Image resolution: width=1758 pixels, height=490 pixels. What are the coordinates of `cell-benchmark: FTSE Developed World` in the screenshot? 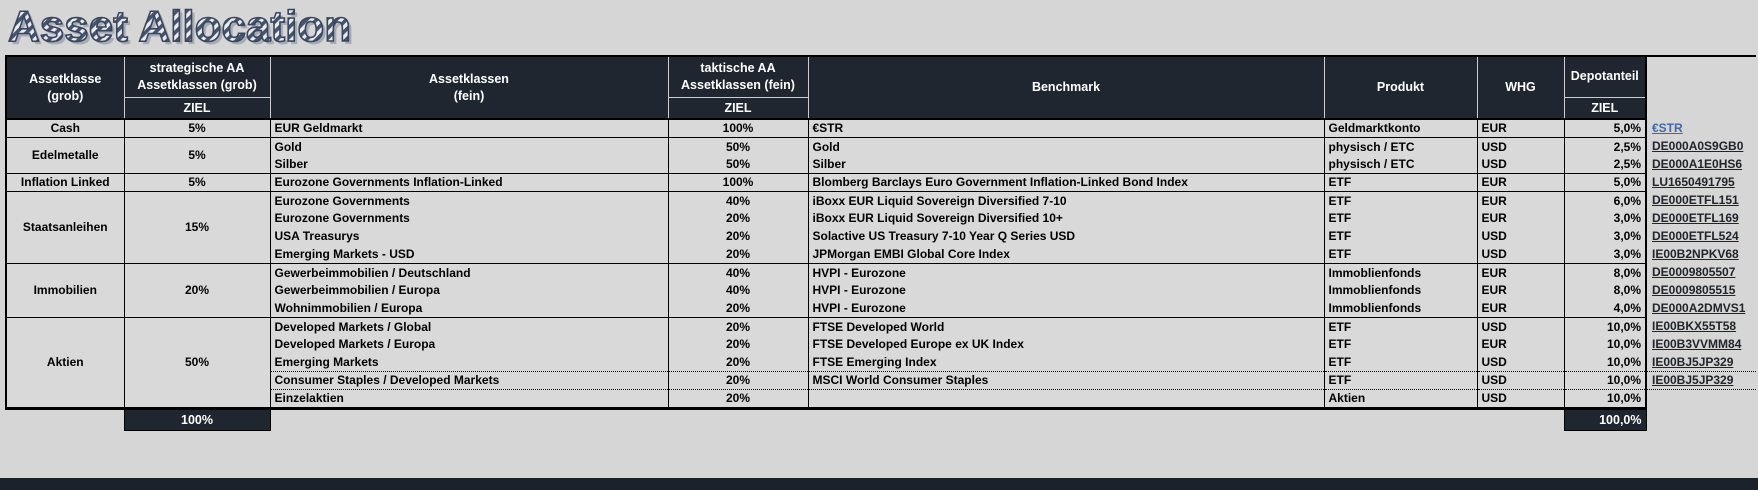 It's located at (1066, 326).